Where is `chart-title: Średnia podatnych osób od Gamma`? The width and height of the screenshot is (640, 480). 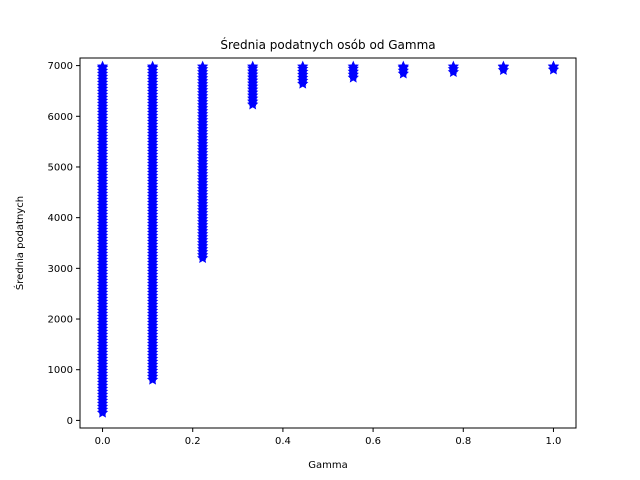
chart-title: Średnia podatnych osób od Gamma is located at coordinates (327, 44).